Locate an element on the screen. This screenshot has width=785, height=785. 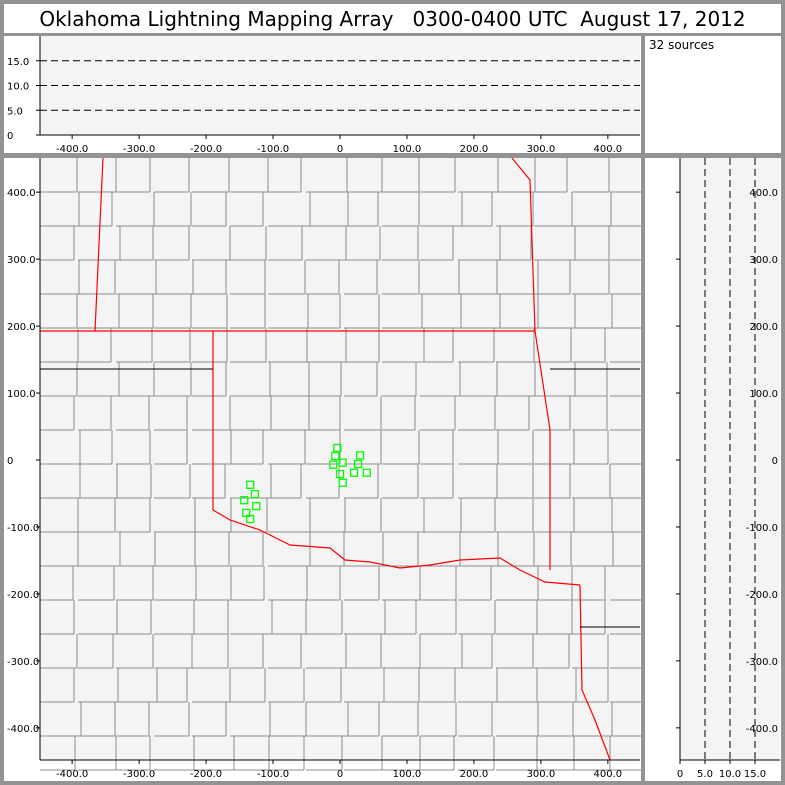
x-tick-label: -200.0 is located at coordinates (206, 774).